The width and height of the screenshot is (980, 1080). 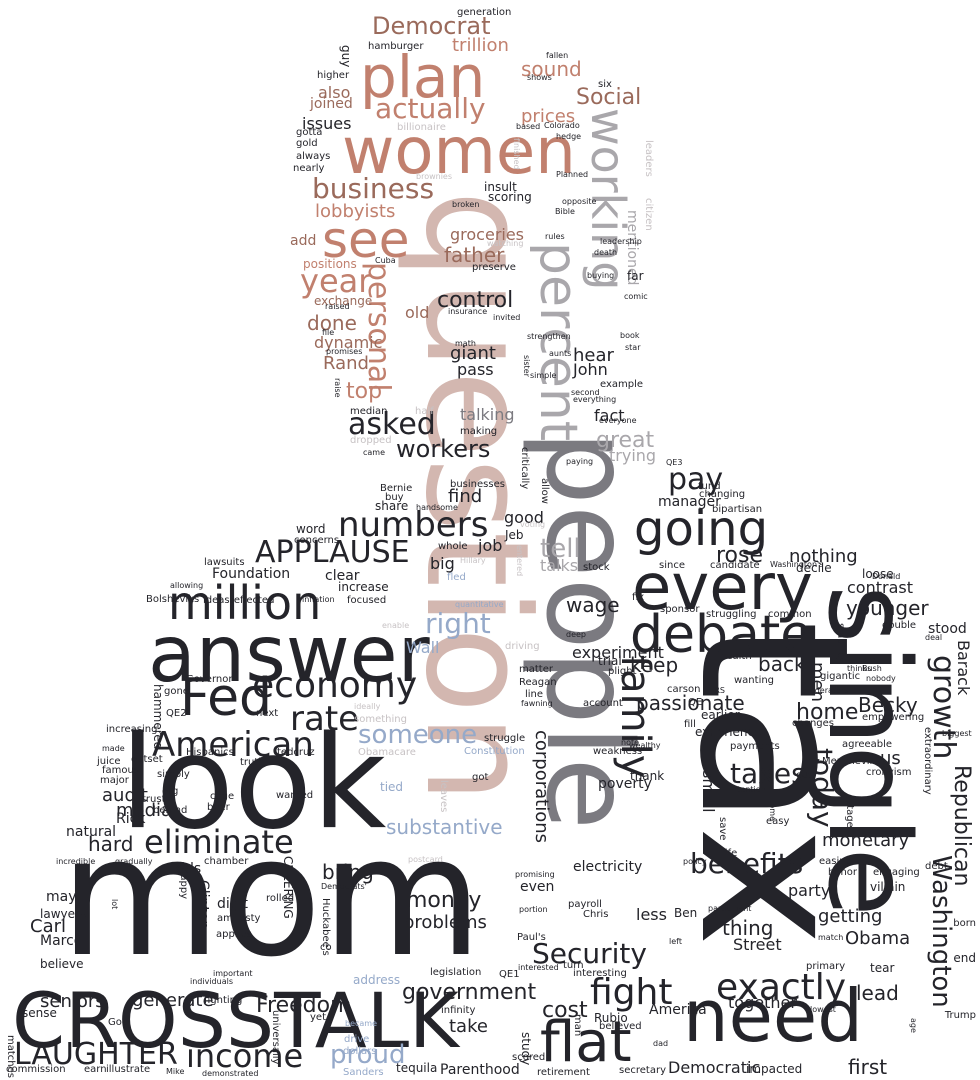 What do you see at coordinates (226, 698) in the screenshot?
I see `word-fed: Fed` at bounding box center [226, 698].